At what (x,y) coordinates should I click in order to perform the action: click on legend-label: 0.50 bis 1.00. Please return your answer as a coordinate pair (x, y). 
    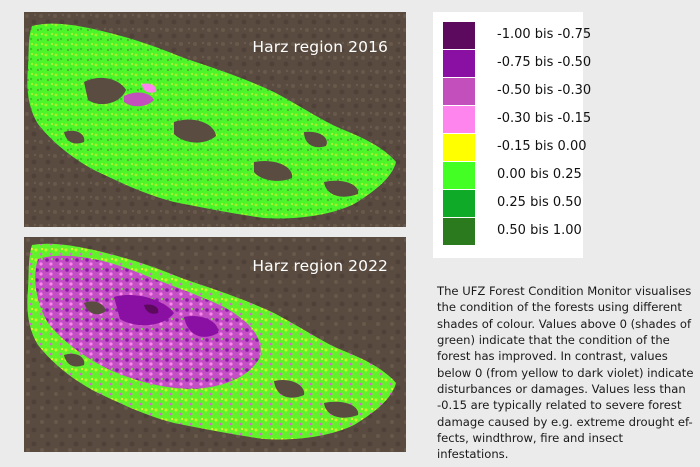
    Looking at the image, I should click on (539, 230).